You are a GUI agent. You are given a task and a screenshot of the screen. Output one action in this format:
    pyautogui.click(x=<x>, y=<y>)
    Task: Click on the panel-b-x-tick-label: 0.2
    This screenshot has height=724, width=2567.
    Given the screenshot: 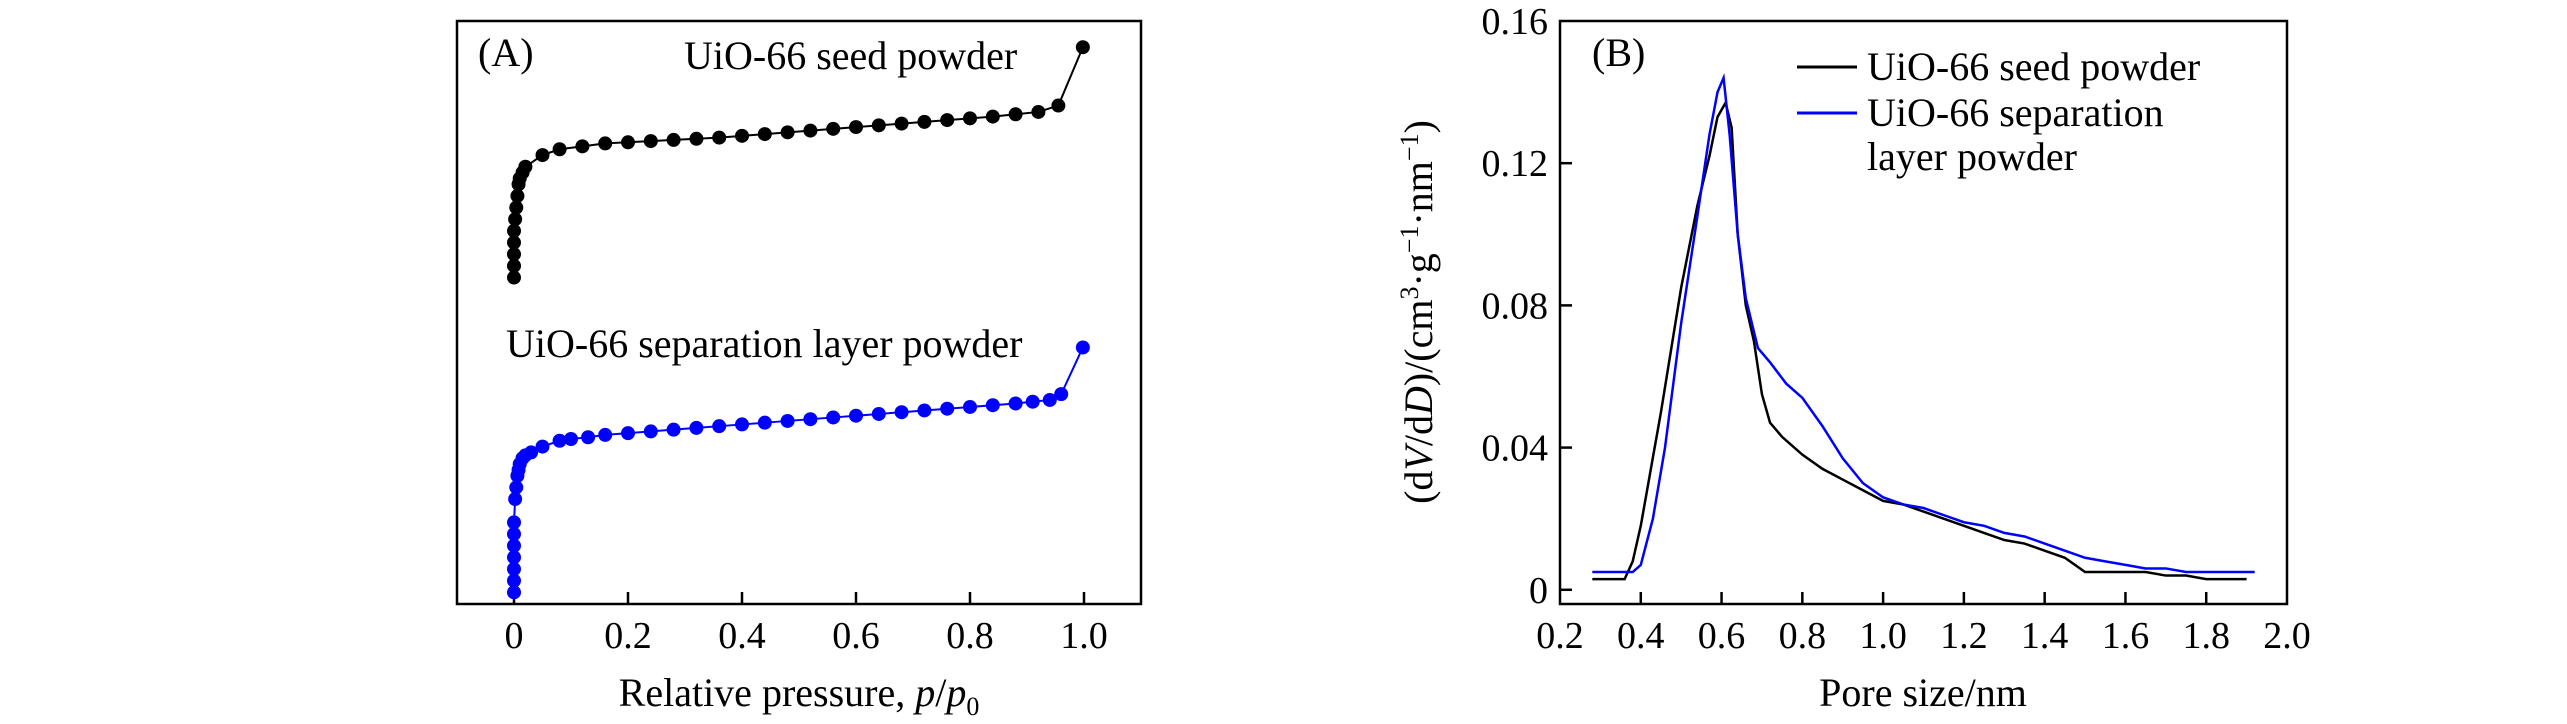 What is the action you would take?
    pyautogui.click(x=1560, y=636)
    